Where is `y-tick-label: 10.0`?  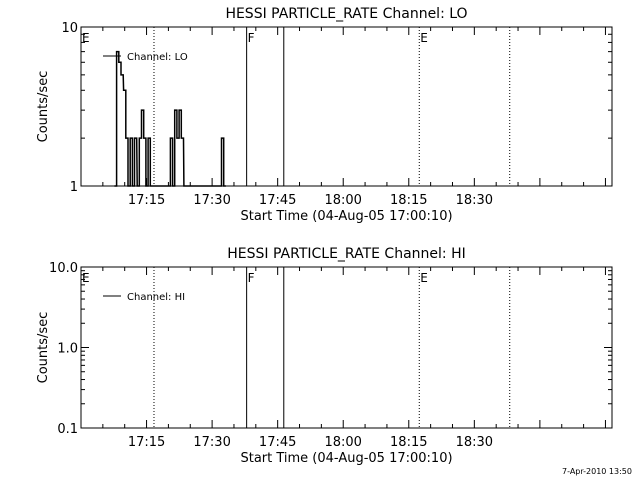
y-tick-label: 10.0 is located at coordinates (63, 268).